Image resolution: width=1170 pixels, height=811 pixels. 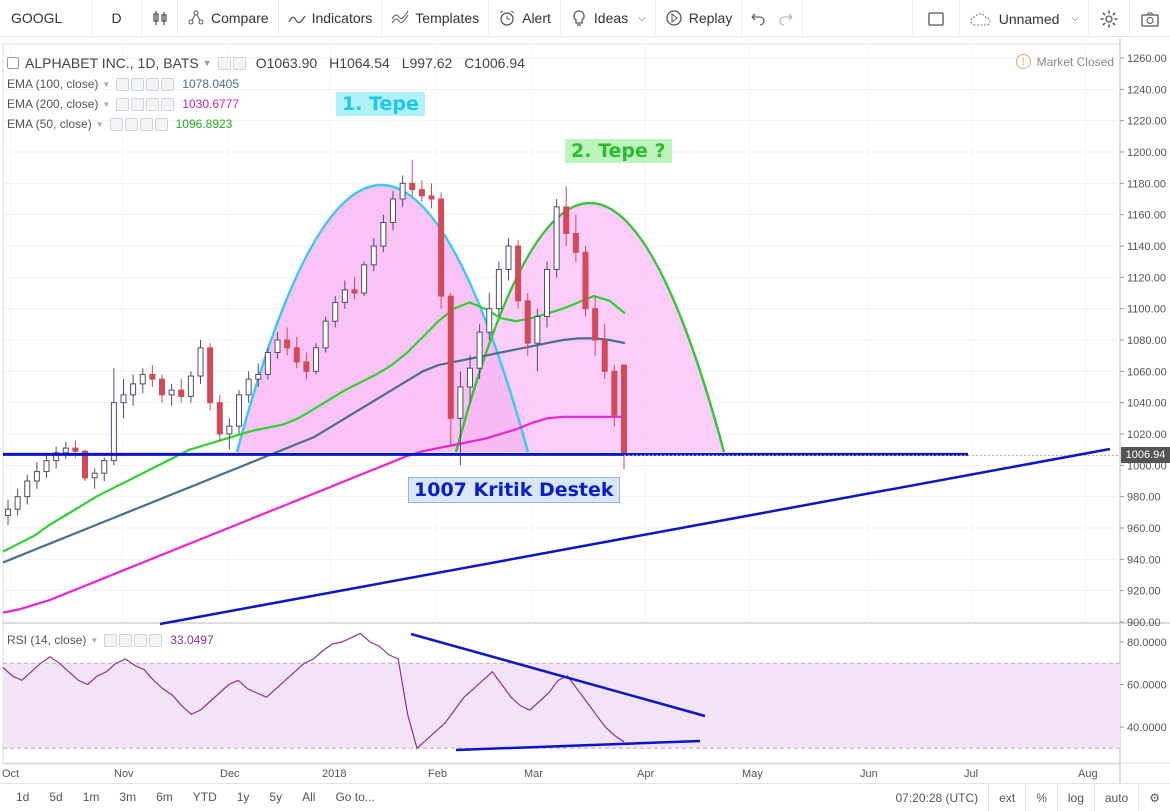 What do you see at coordinates (935, 18) in the screenshot?
I see `fullscreen-button` at bounding box center [935, 18].